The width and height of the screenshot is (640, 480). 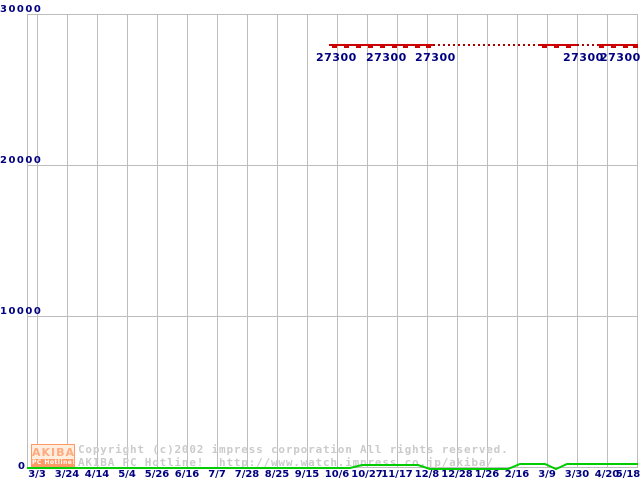 I want to click on x-axis-label: 9/15, so click(x=307, y=474).